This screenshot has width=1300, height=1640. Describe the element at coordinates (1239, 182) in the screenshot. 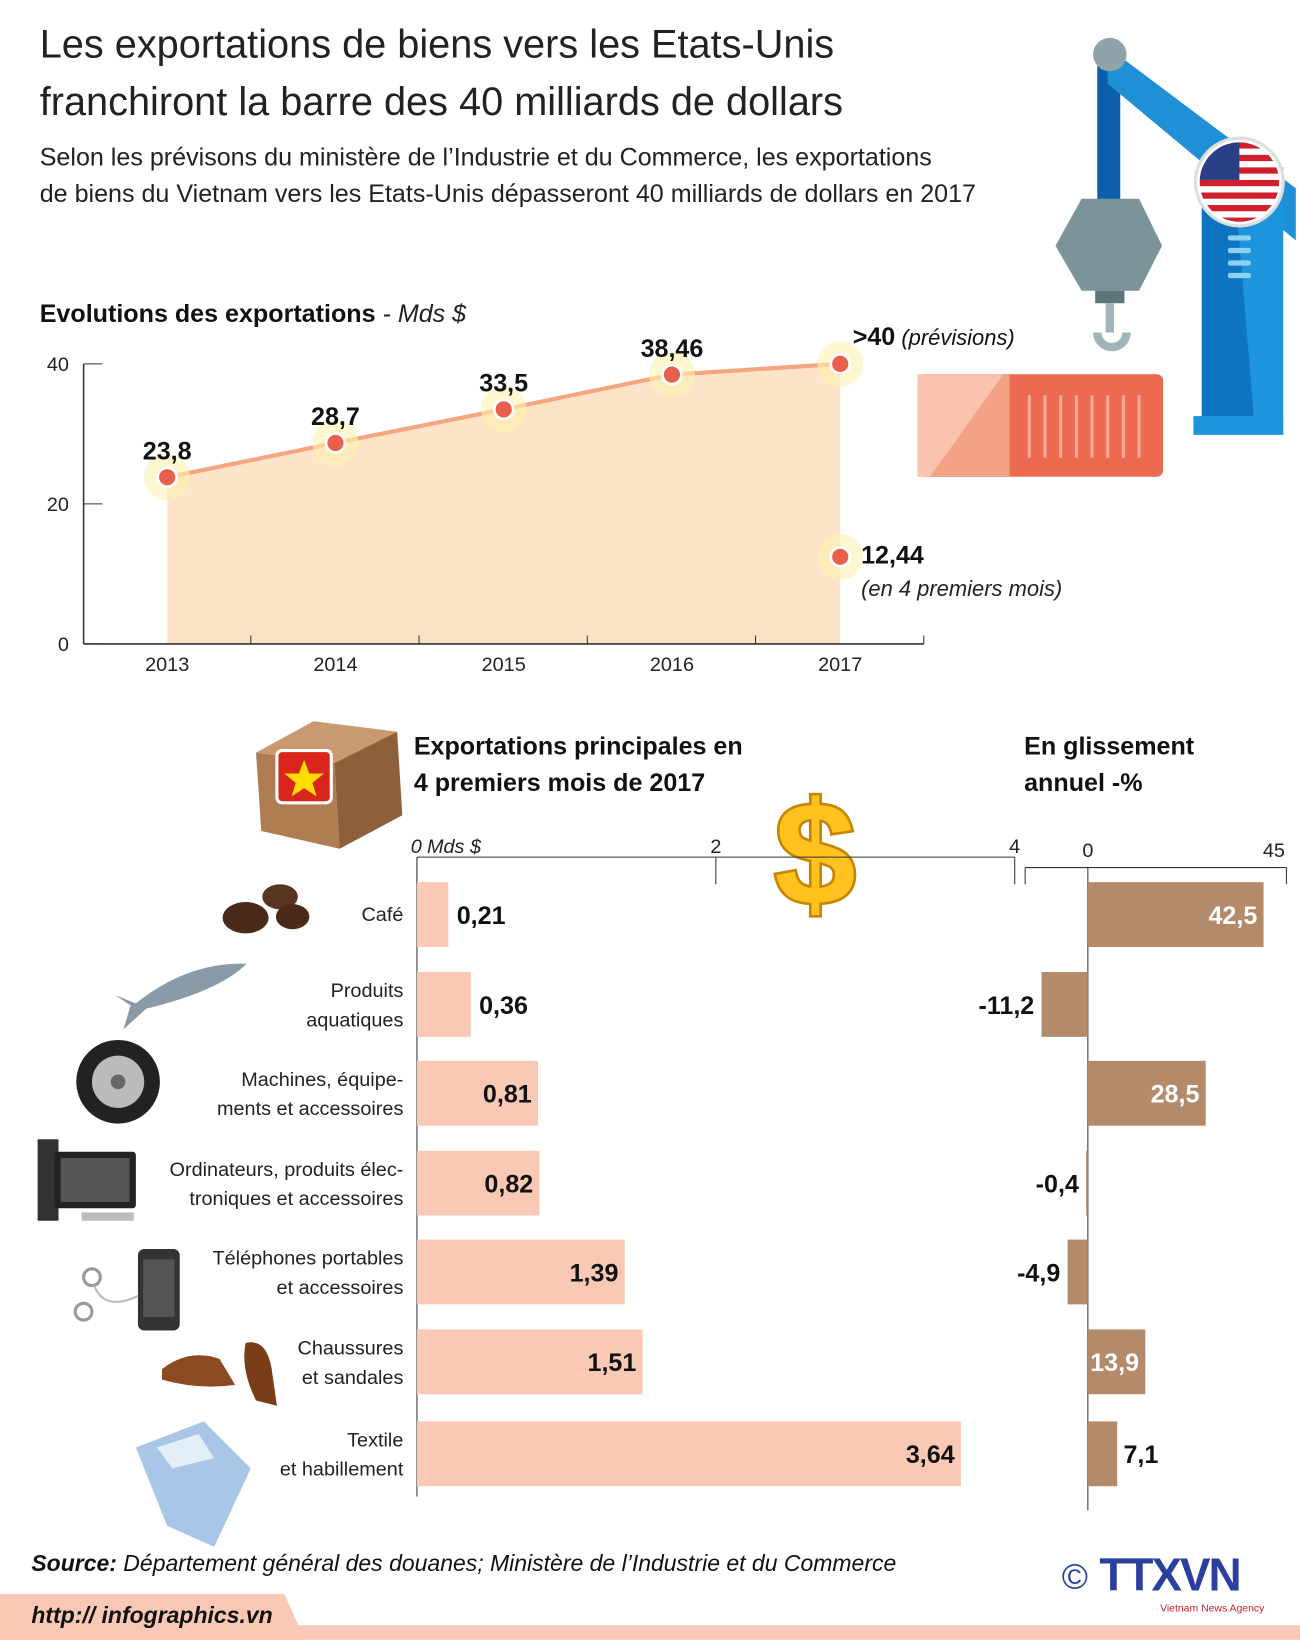

I see `us-flag-icon` at that location.